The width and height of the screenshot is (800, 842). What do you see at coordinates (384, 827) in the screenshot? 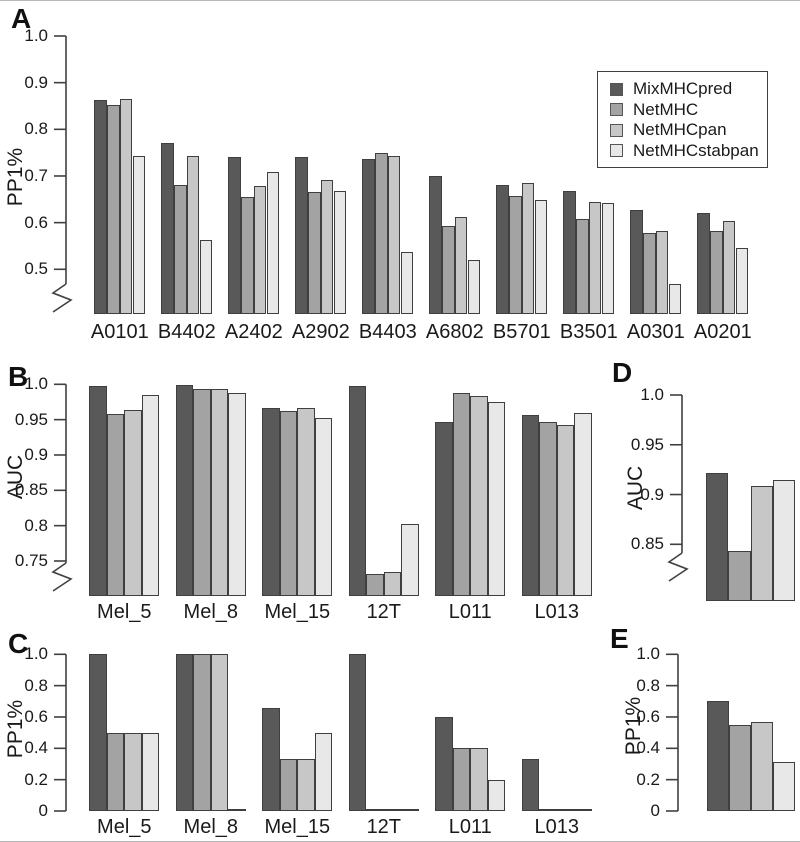
I see `x-category-label-c: 12T` at bounding box center [384, 827].